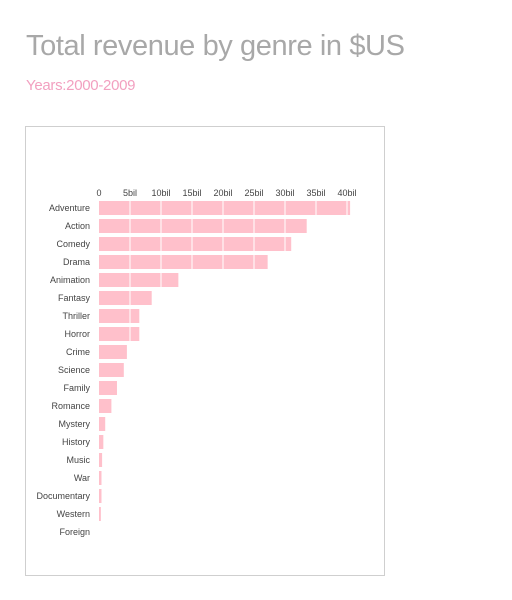 The height and width of the screenshot is (600, 512). What do you see at coordinates (81, 85) in the screenshot?
I see `page-subtitle: Years:2000-2009` at bounding box center [81, 85].